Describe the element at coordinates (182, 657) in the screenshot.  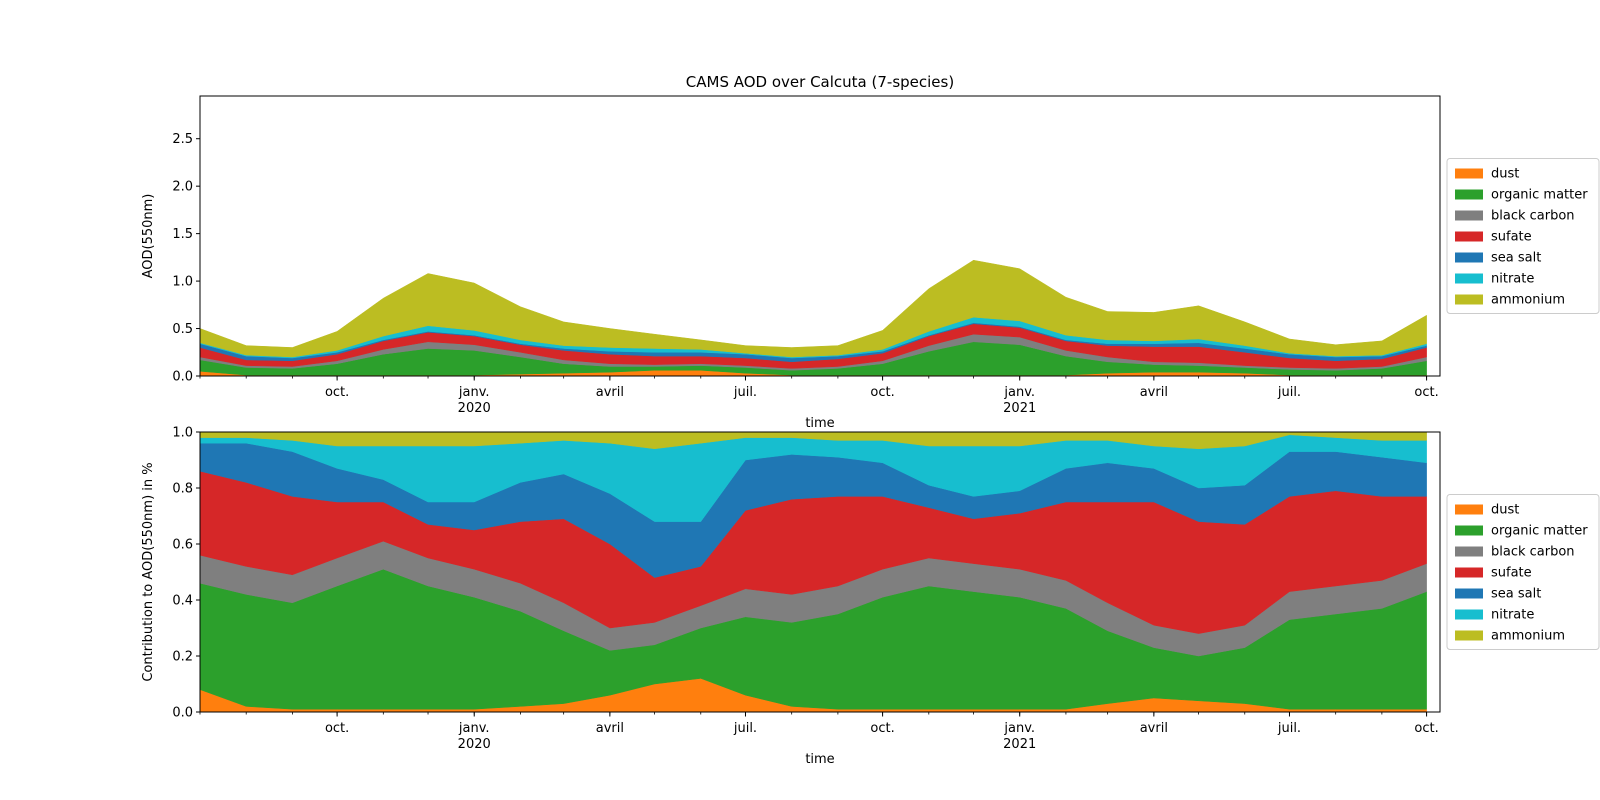
I see `y-tick-label: 0.2` at that location.